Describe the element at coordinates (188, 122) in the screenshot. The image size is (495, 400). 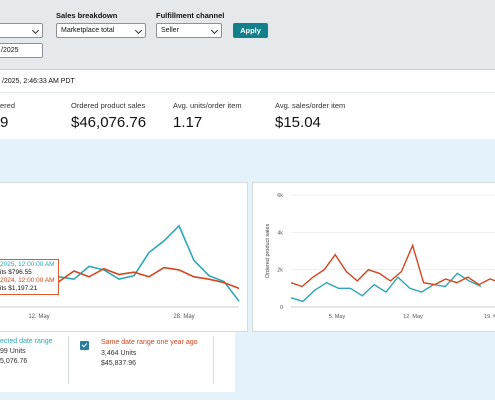
I see `metric-value: 1.17` at that location.